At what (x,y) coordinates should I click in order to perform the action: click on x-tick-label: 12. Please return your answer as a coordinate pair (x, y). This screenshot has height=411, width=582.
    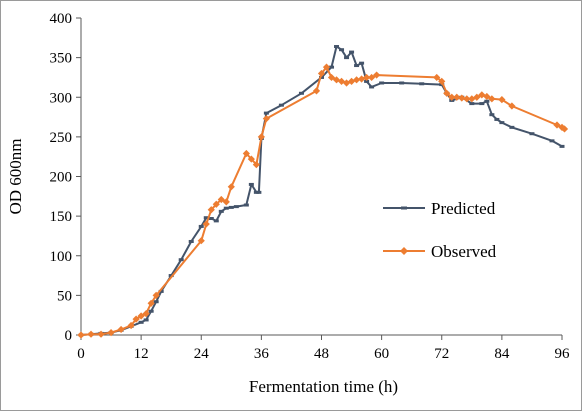
    Looking at the image, I should click on (141, 354).